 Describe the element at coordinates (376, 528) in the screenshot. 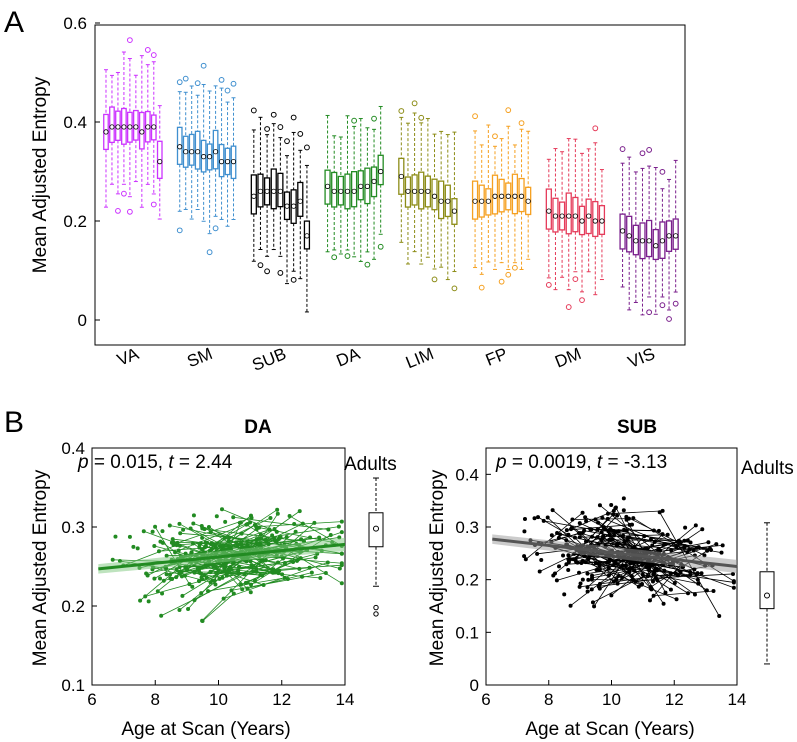

I see `da-adults-median` at that location.